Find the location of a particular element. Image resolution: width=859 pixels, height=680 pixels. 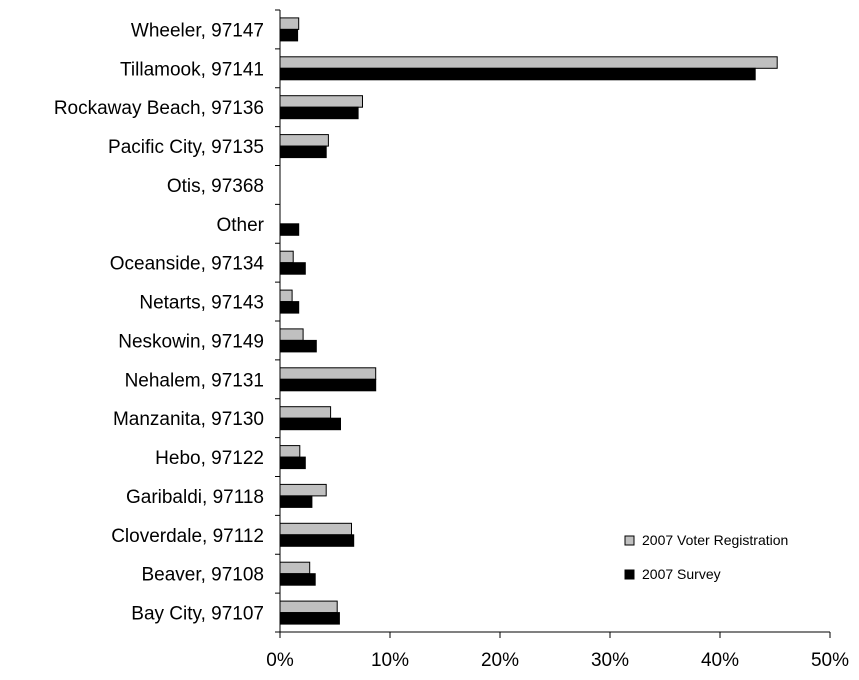

category-label: Garibaldi, 97118 is located at coordinates (195, 497).